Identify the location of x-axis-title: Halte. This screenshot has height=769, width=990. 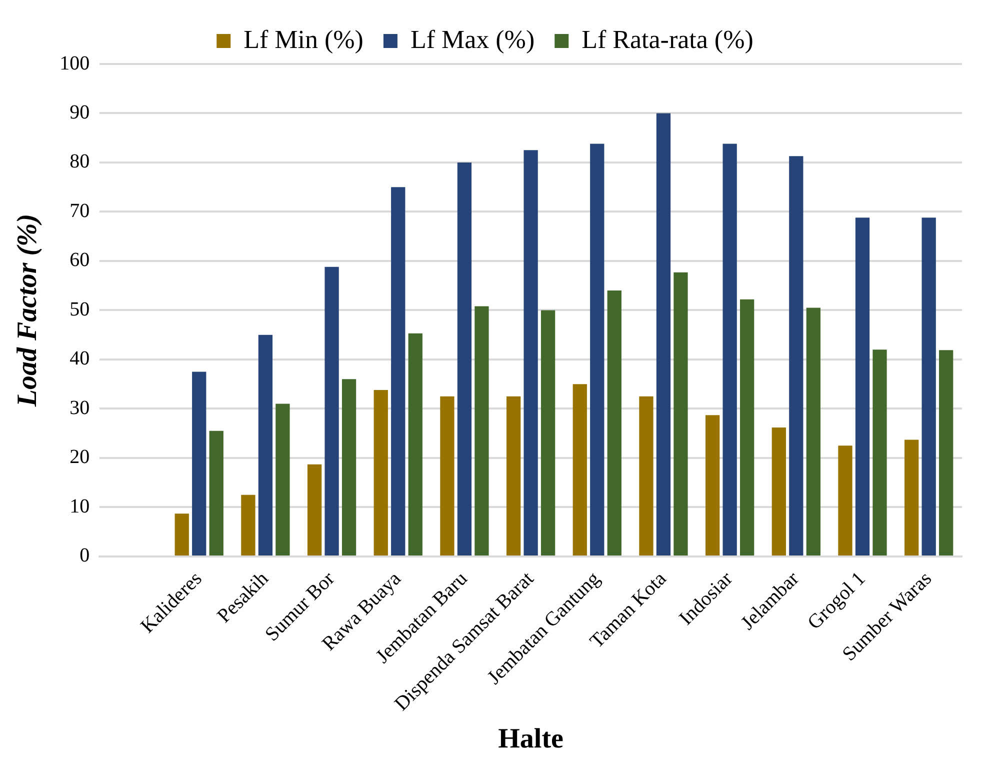
(531, 738).